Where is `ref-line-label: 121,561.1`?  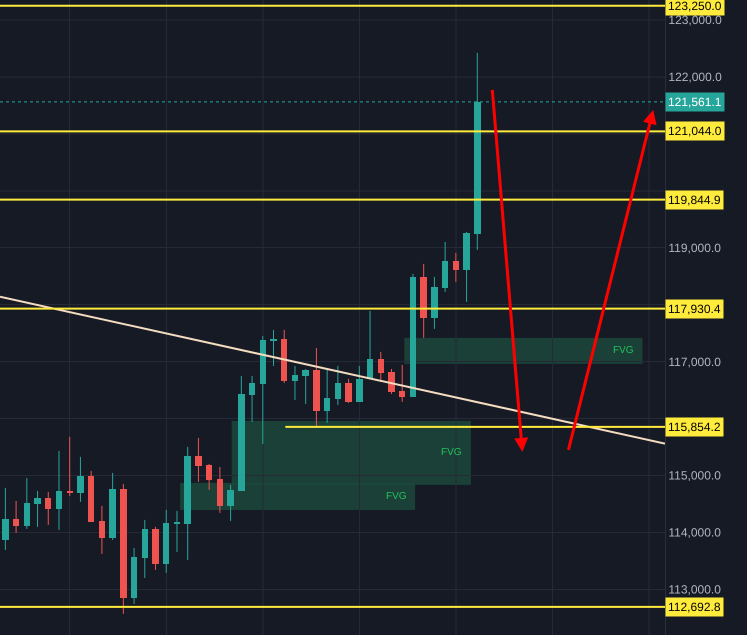
ref-line-label: 121,561.1 is located at coordinates (695, 102).